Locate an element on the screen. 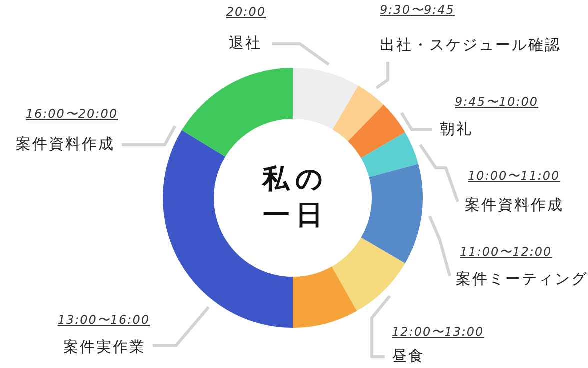 This screenshot has width=588, height=368. text: 11:00〜12:00 is located at coordinates (506, 252).